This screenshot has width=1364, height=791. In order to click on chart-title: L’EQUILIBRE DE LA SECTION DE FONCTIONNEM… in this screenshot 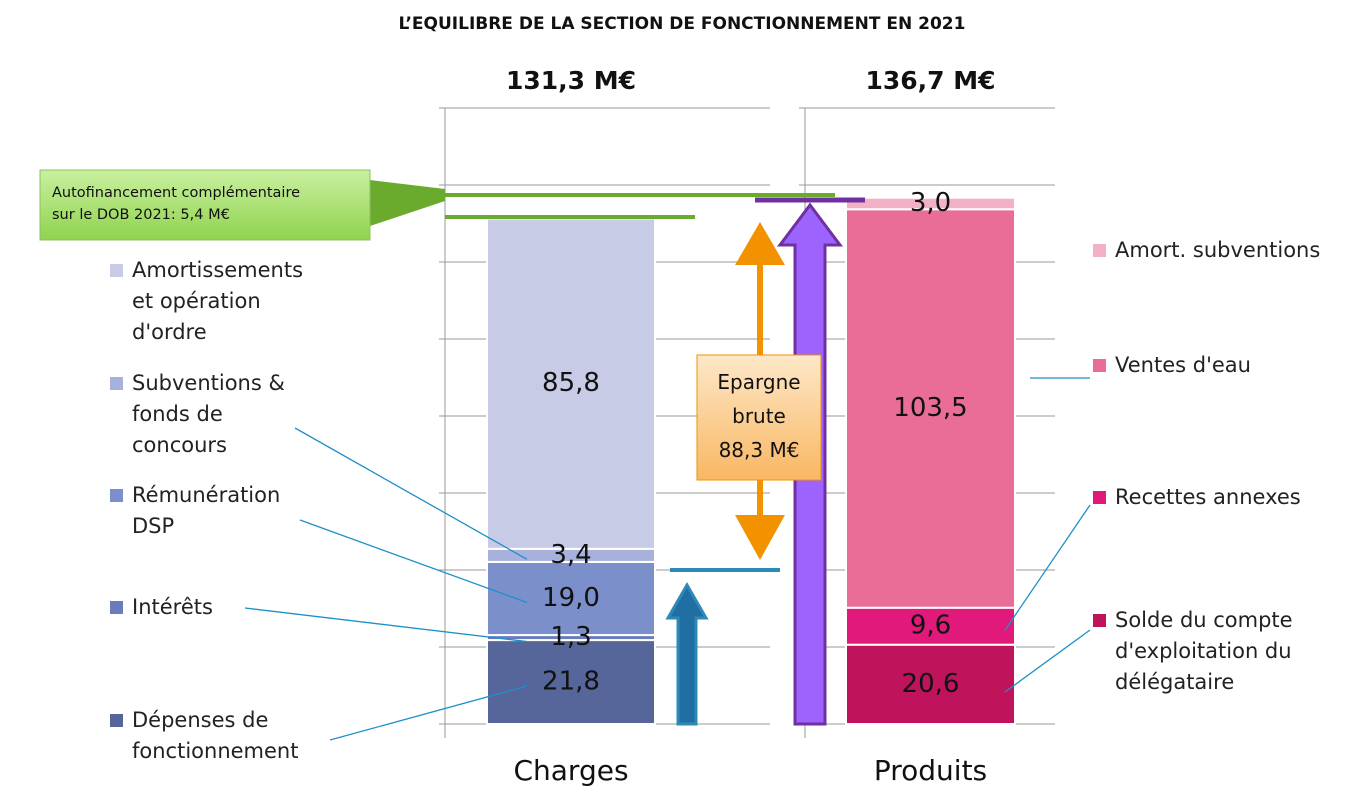, I will do `click(682, 24)`.